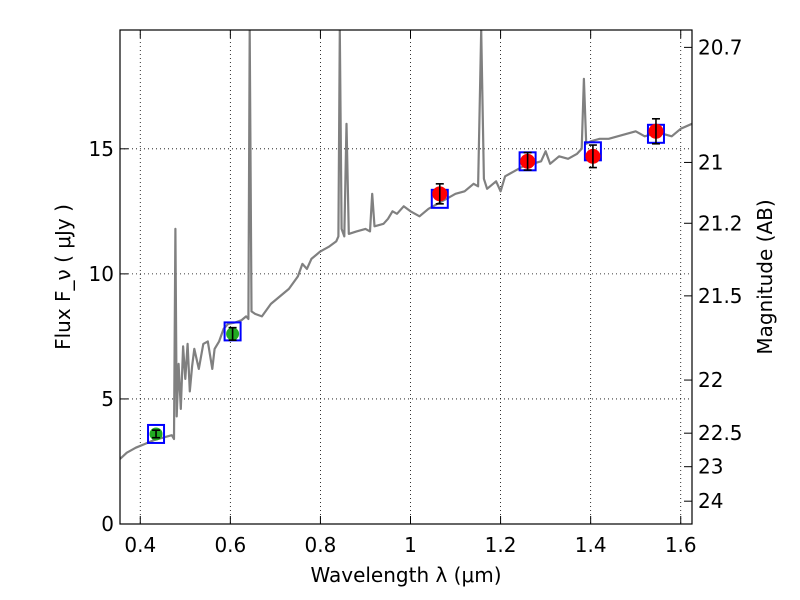  Describe the element at coordinates (156, 433) in the screenshot. I see `model-square-marker` at that location.